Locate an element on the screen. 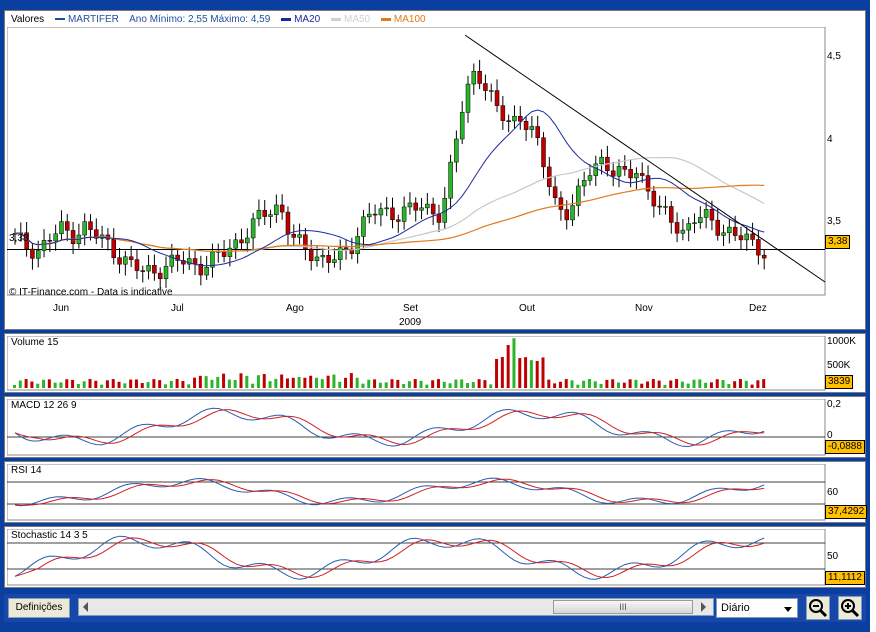  stochastic-chart is located at coordinates (417, 558).